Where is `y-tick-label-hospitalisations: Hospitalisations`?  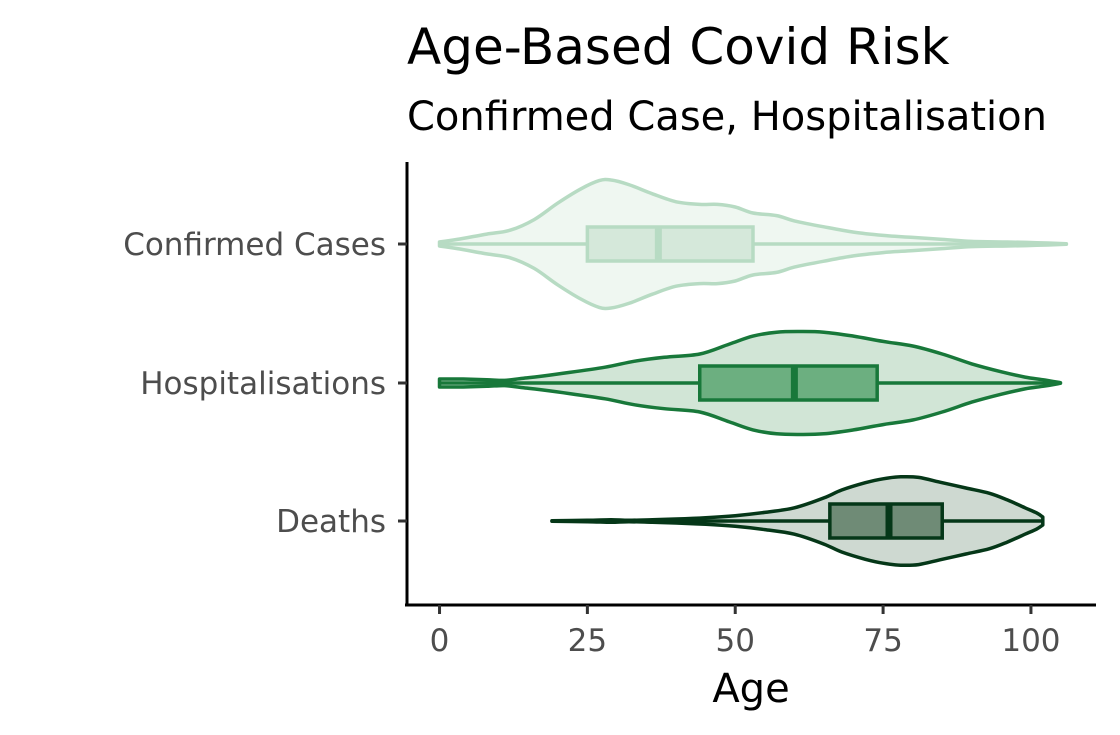
y-tick-label-hospitalisations: Hospitalisations is located at coordinates (263, 384).